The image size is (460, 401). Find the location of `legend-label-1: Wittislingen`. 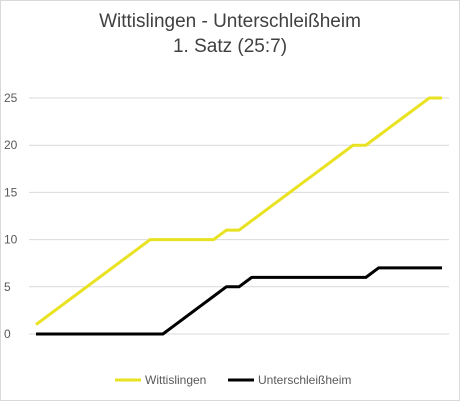

legend-label-1: Wittislingen is located at coordinates (175, 380).